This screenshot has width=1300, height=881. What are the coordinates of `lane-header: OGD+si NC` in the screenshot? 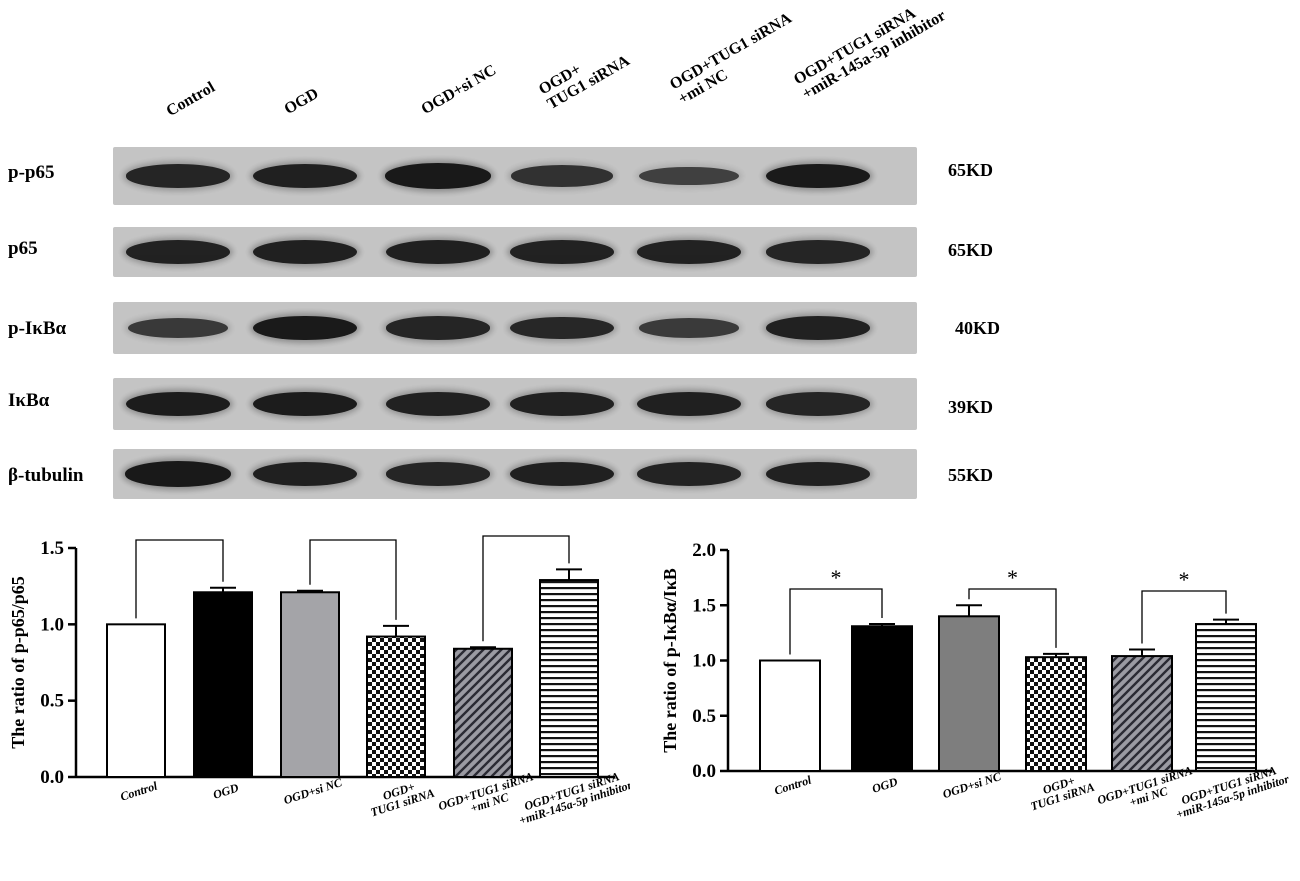 It's located at (459, 89).